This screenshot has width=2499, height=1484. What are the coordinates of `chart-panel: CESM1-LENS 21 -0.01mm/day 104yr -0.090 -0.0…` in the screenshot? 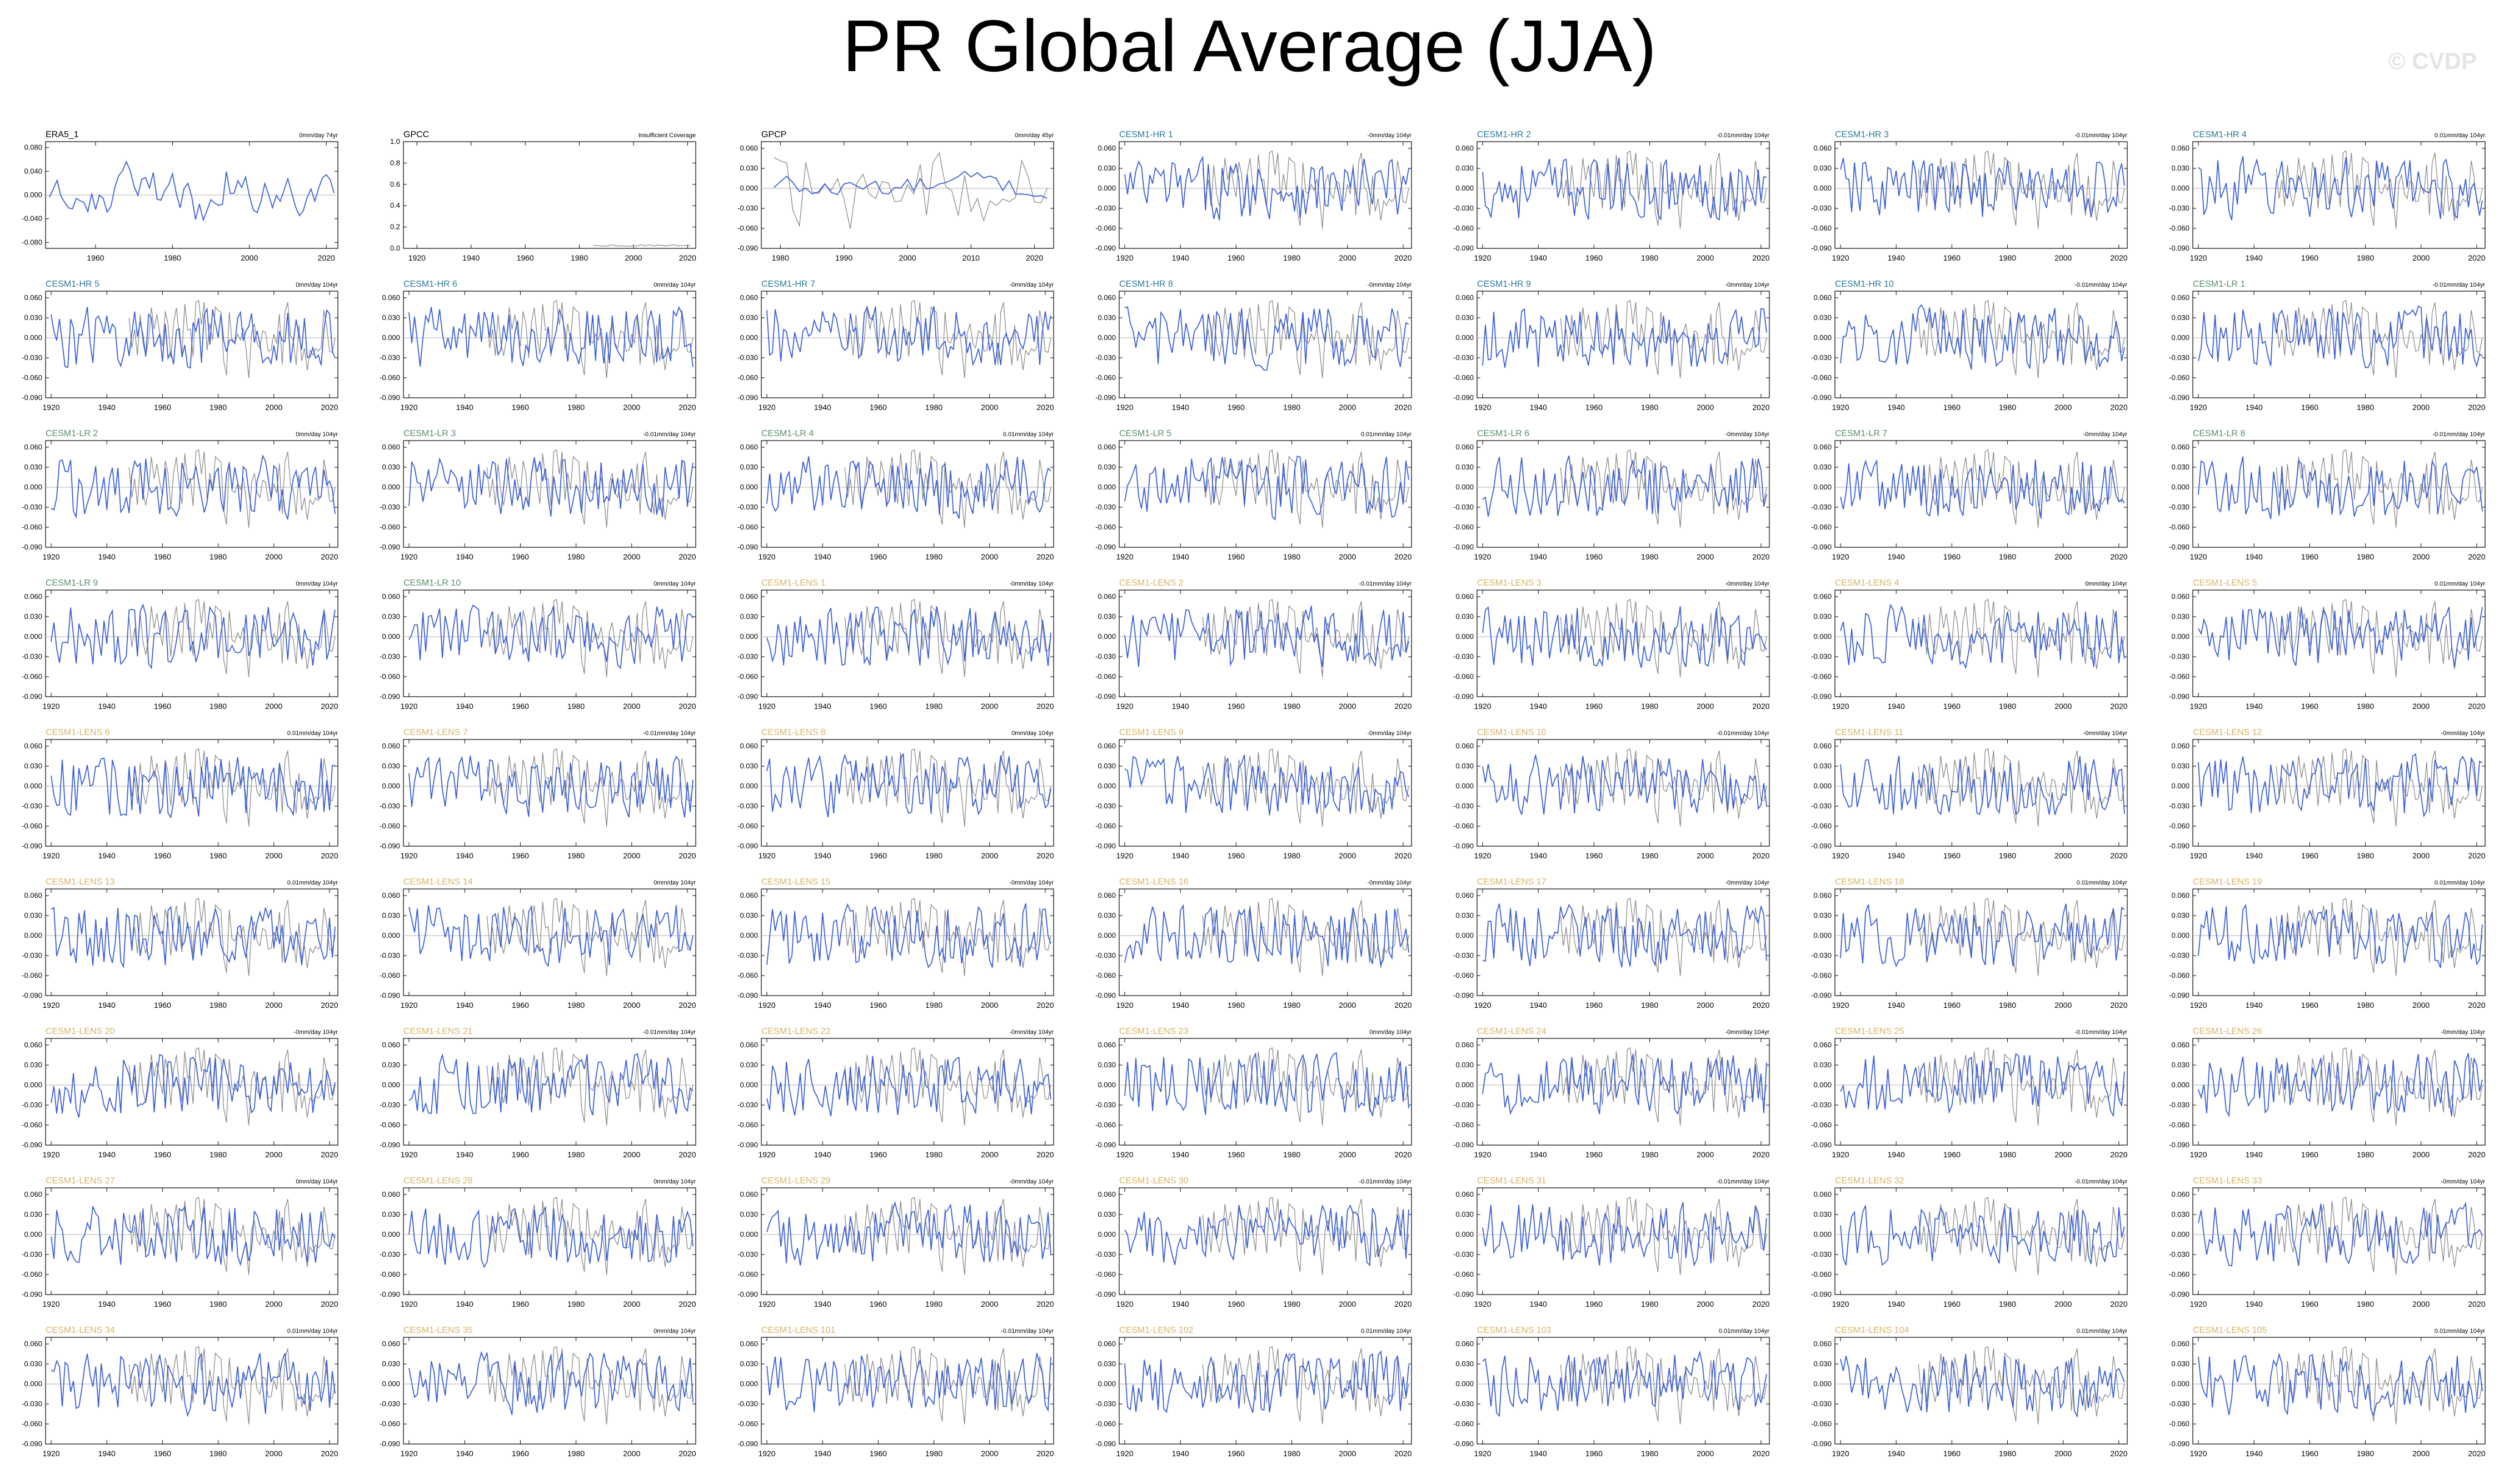 It's located at (538, 1093).